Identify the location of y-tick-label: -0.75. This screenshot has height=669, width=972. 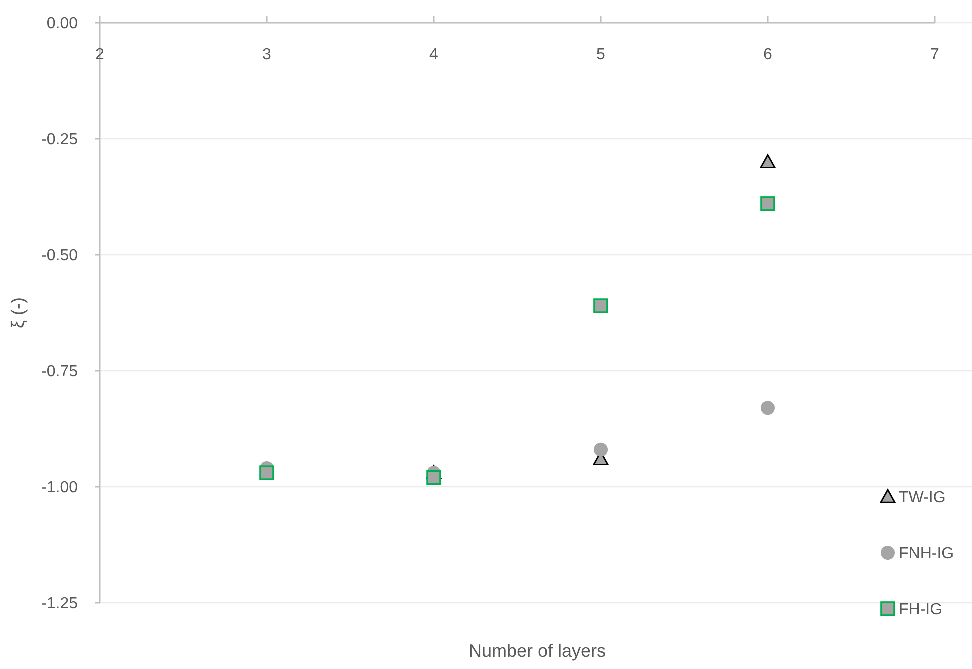
(60, 372).